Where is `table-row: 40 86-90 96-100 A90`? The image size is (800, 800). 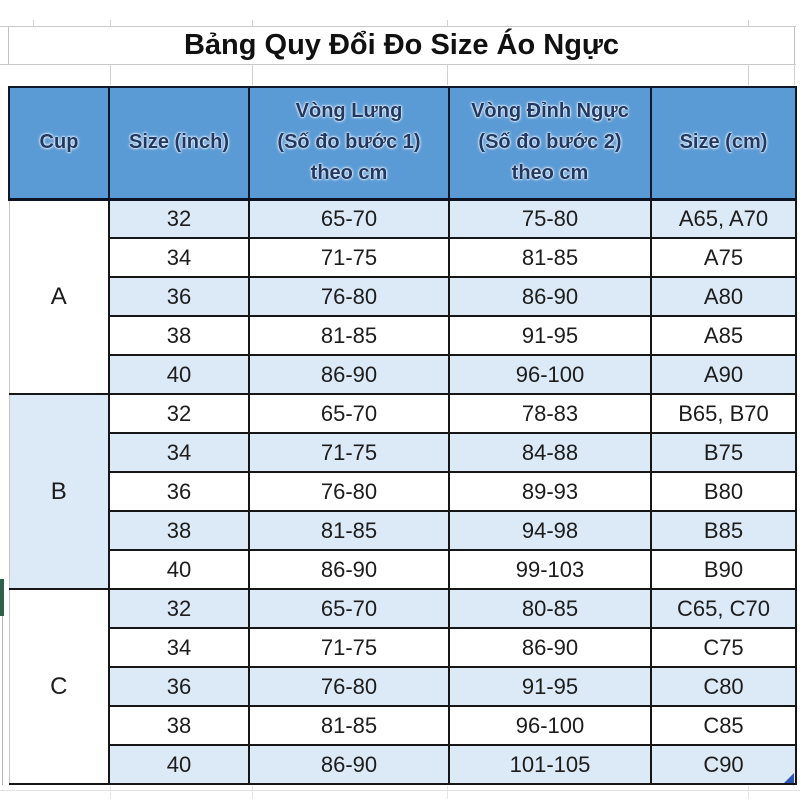
table-row: 40 86-90 96-100 A90 is located at coordinates (403, 374).